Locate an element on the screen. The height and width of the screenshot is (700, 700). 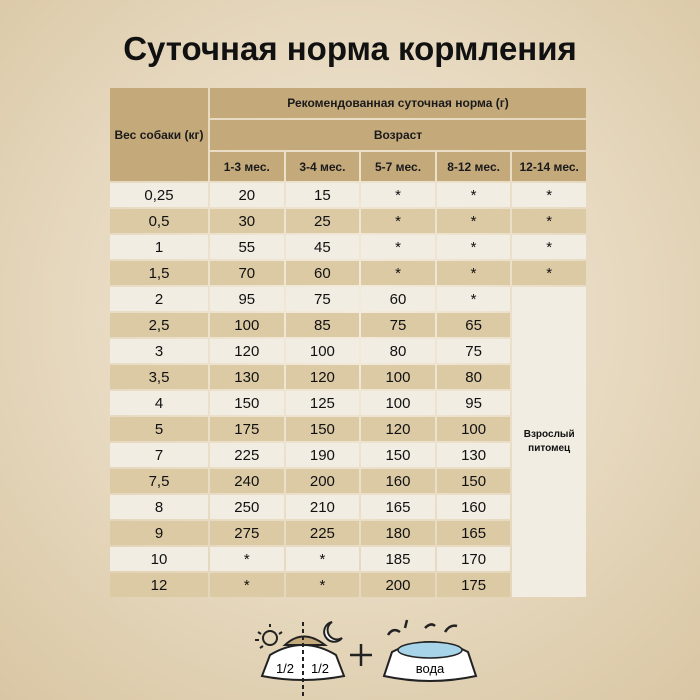
value-cell: 210 is located at coordinates (322, 507).